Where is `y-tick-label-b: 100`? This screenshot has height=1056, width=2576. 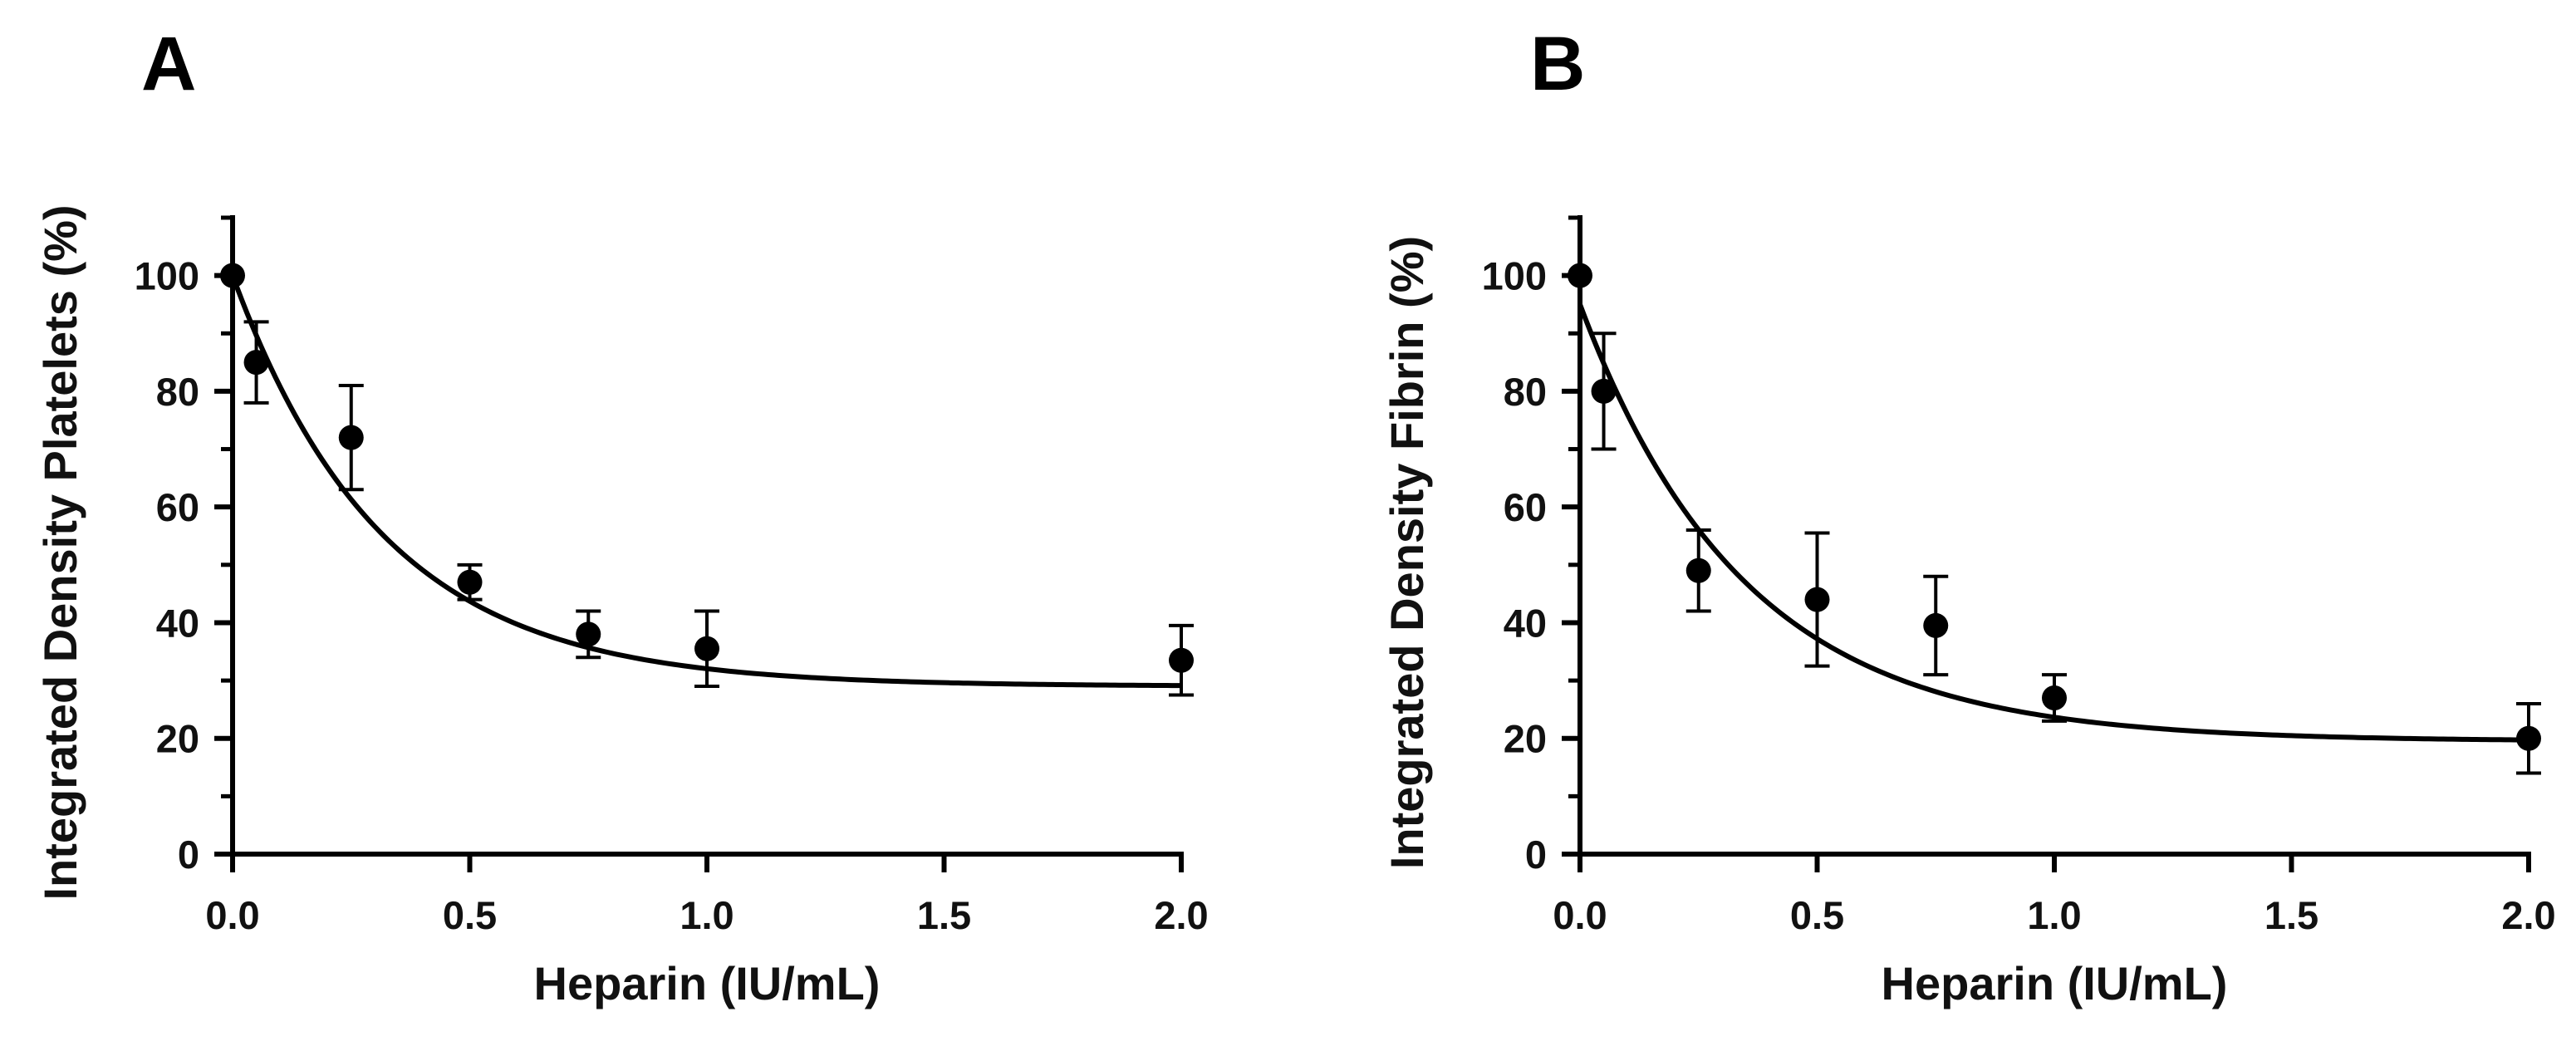 y-tick-label-b: 100 is located at coordinates (1514, 276).